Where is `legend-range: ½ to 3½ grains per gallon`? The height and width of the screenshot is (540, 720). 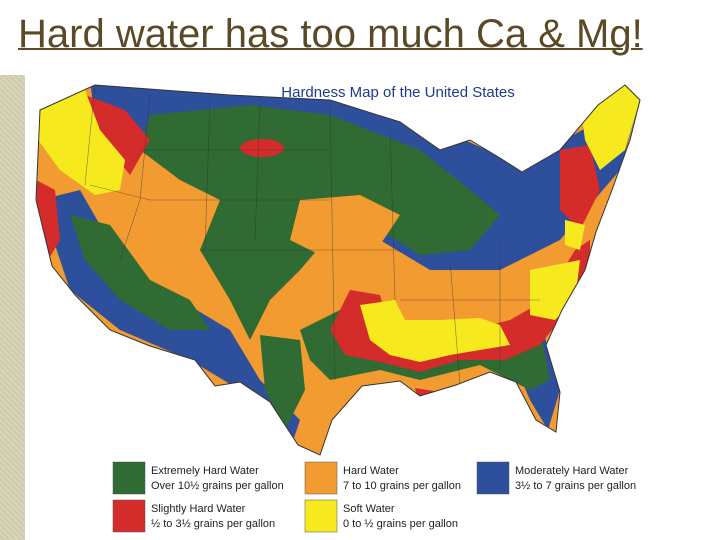 legend-range: ½ to 3½ grains per gallon is located at coordinates (213, 524).